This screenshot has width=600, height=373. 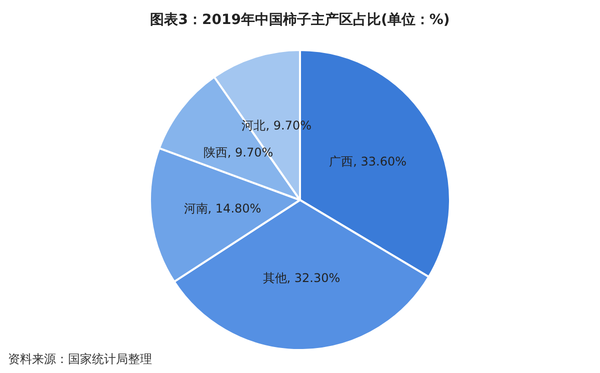 What do you see at coordinates (301, 277) in the screenshot?
I see `slice-label: 其他, 32.30%` at bounding box center [301, 277].